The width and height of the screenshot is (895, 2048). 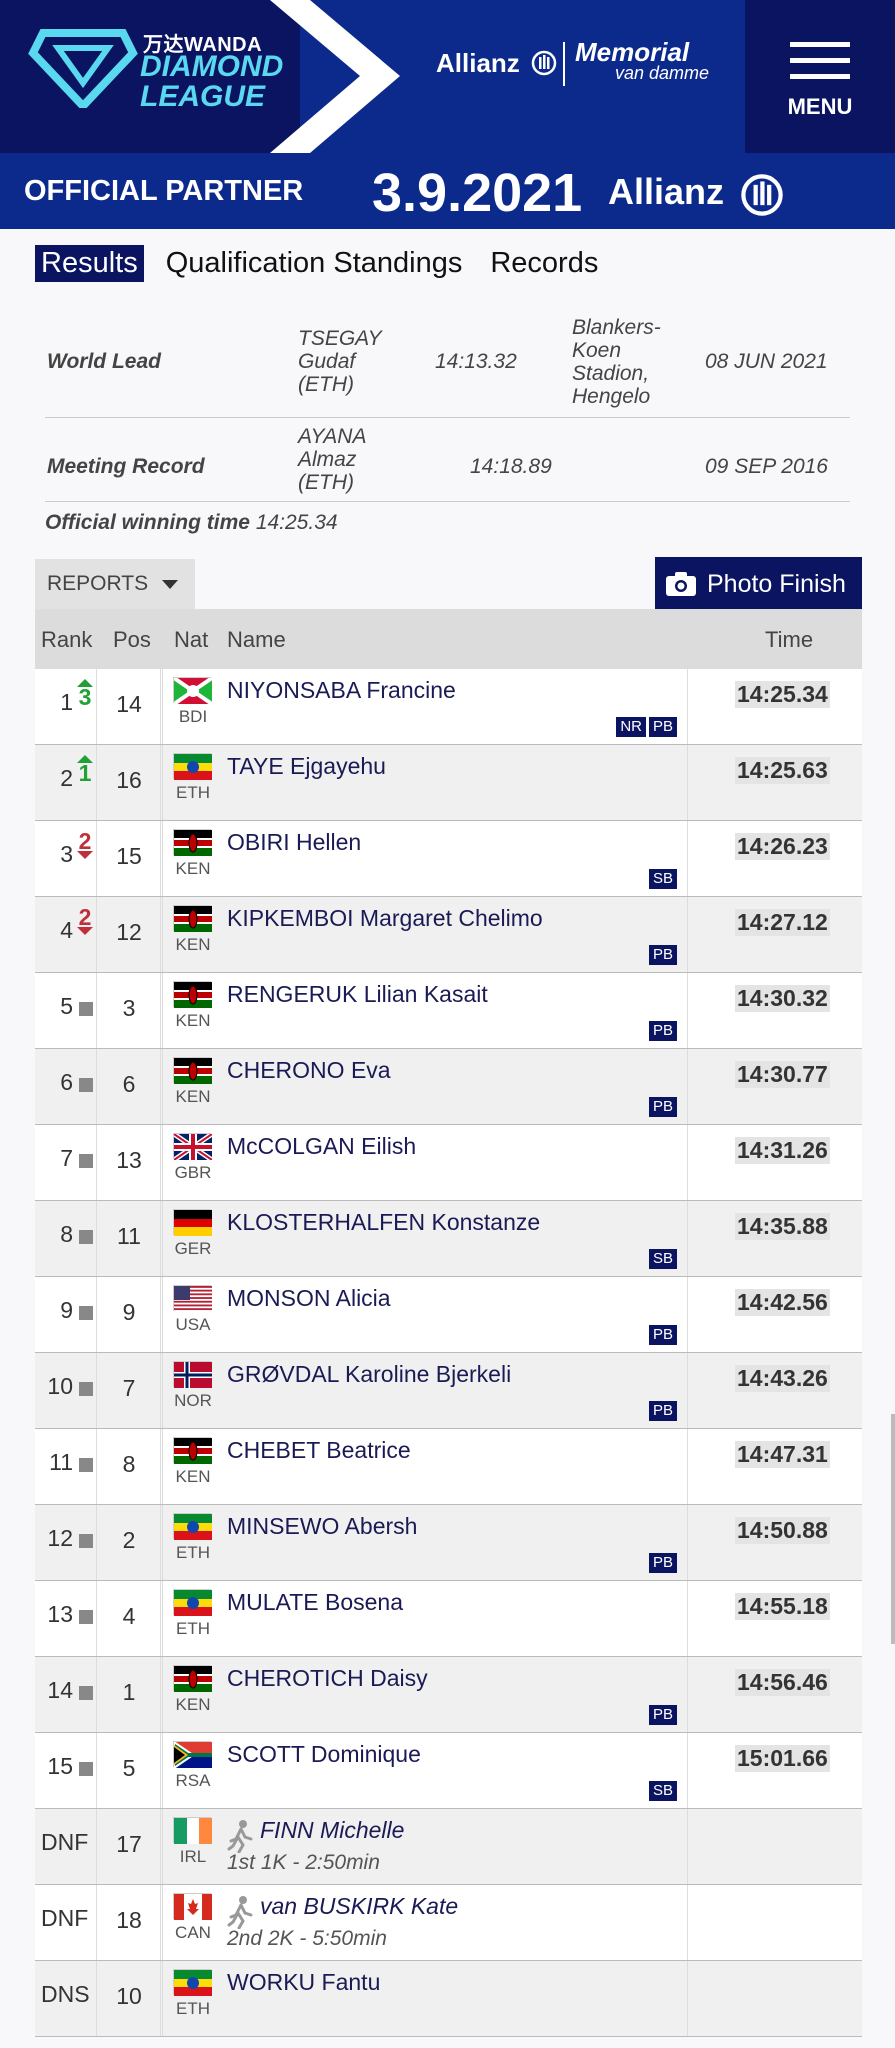 What do you see at coordinates (83, 68) in the screenshot?
I see `diamond-league-logo-icon` at bounding box center [83, 68].